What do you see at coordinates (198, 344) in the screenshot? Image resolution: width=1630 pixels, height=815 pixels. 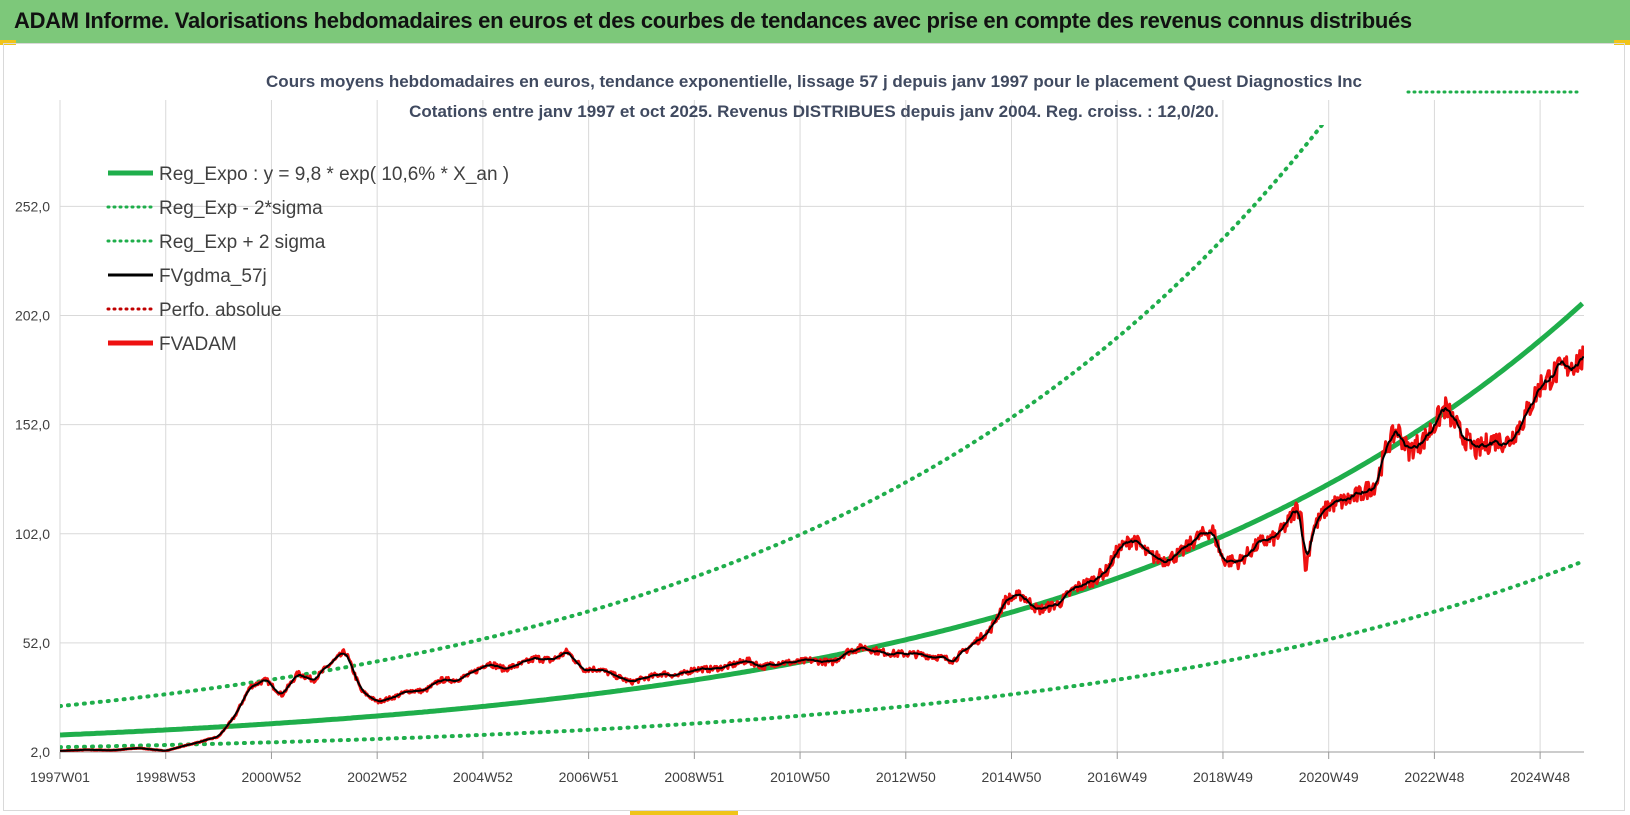 I see `legend-label: FVADAM` at bounding box center [198, 344].